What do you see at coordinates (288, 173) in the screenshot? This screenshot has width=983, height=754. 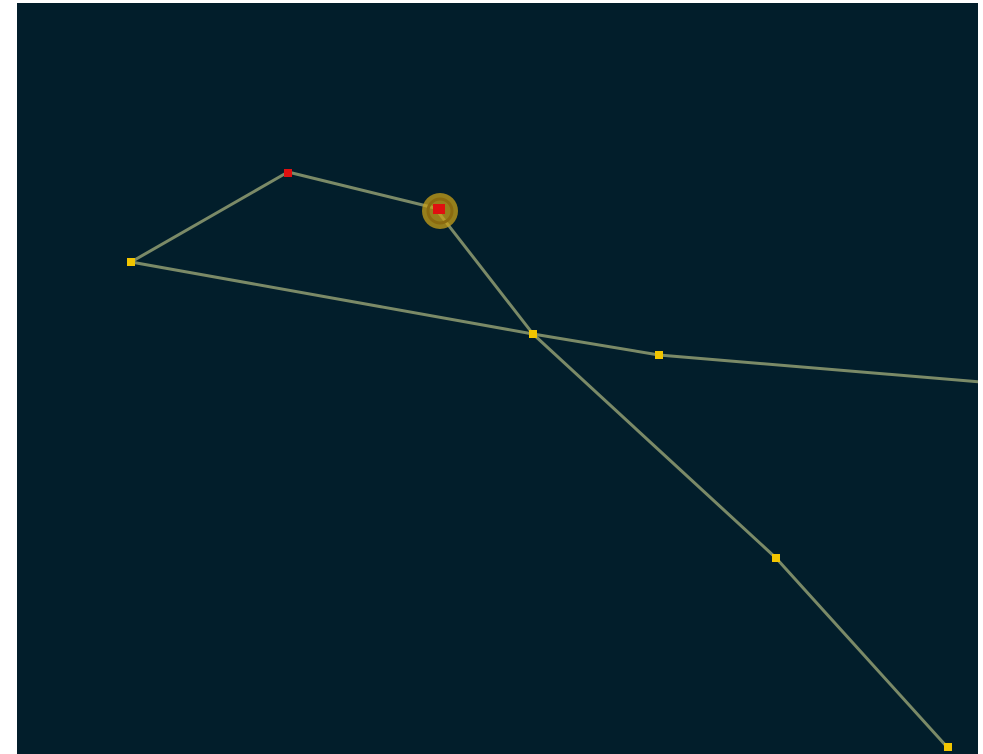 I see `enemy-unit` at bounding box center [288, 173].